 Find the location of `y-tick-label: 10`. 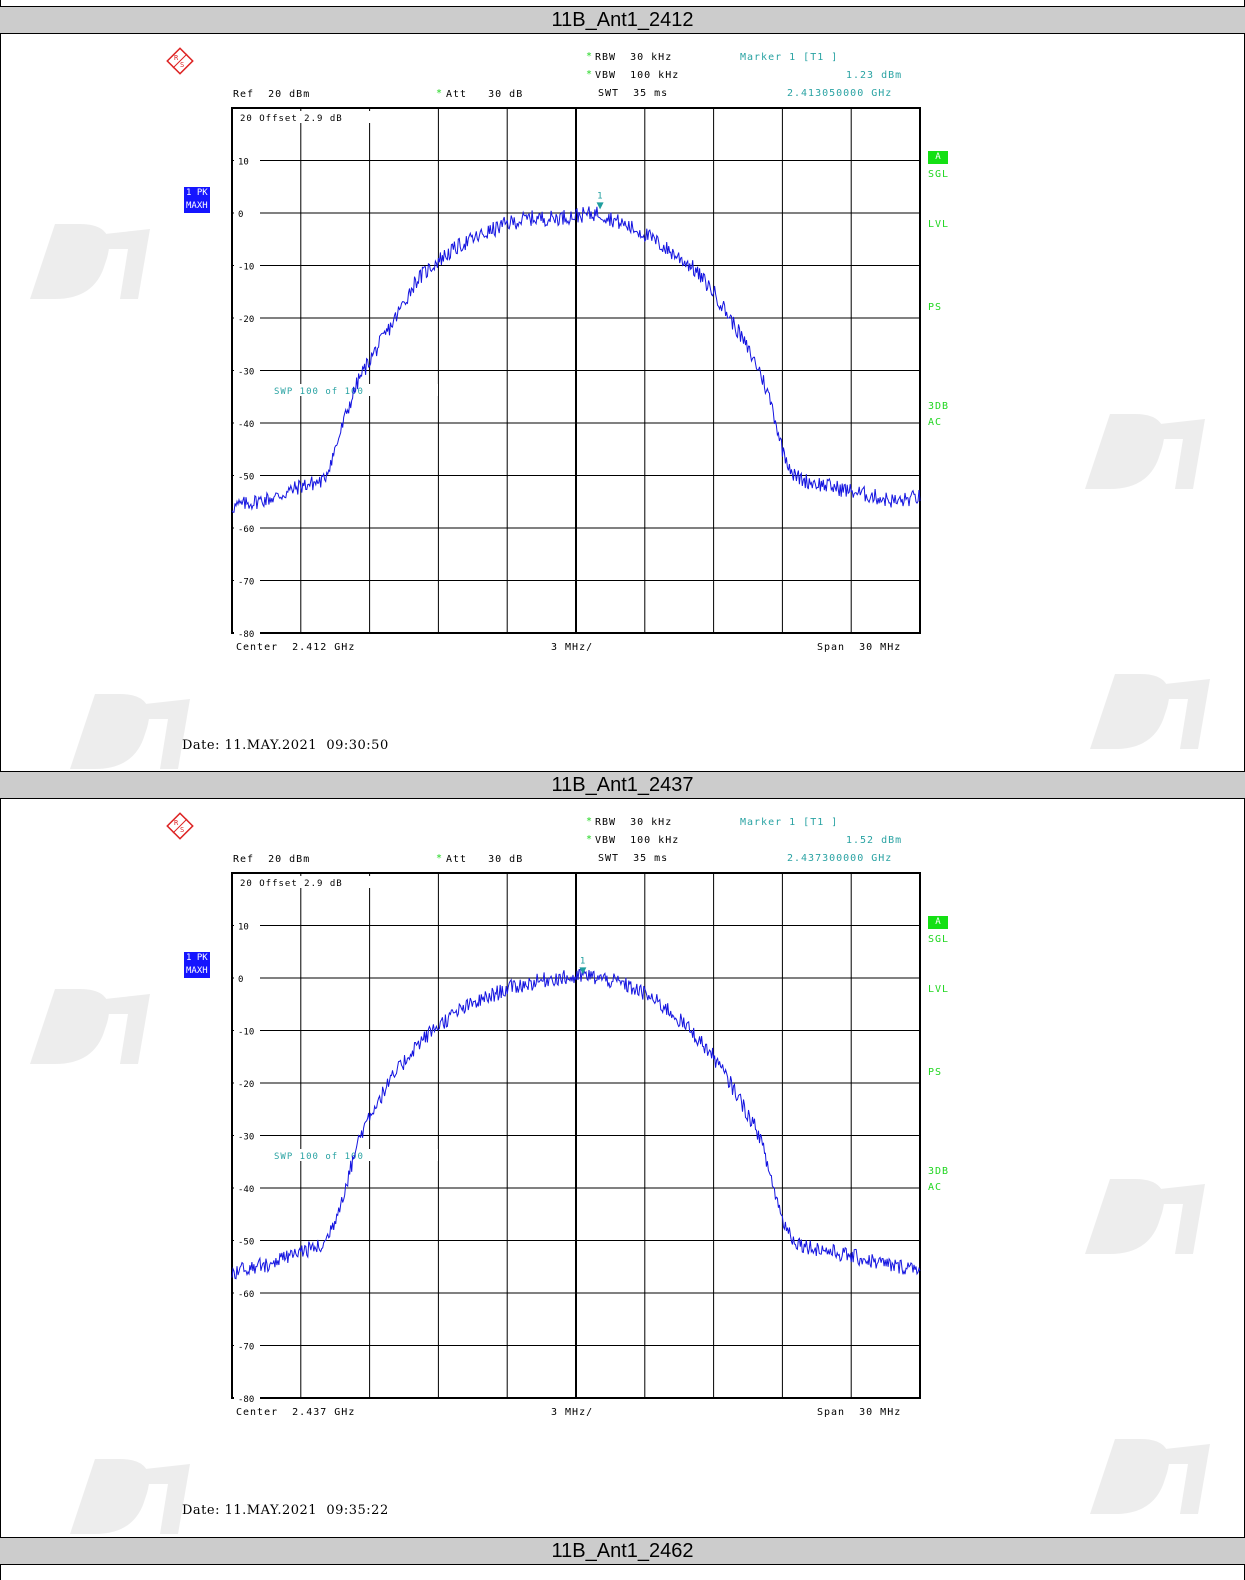

y-tick-label: 10 is located at coordinates (243, 163).